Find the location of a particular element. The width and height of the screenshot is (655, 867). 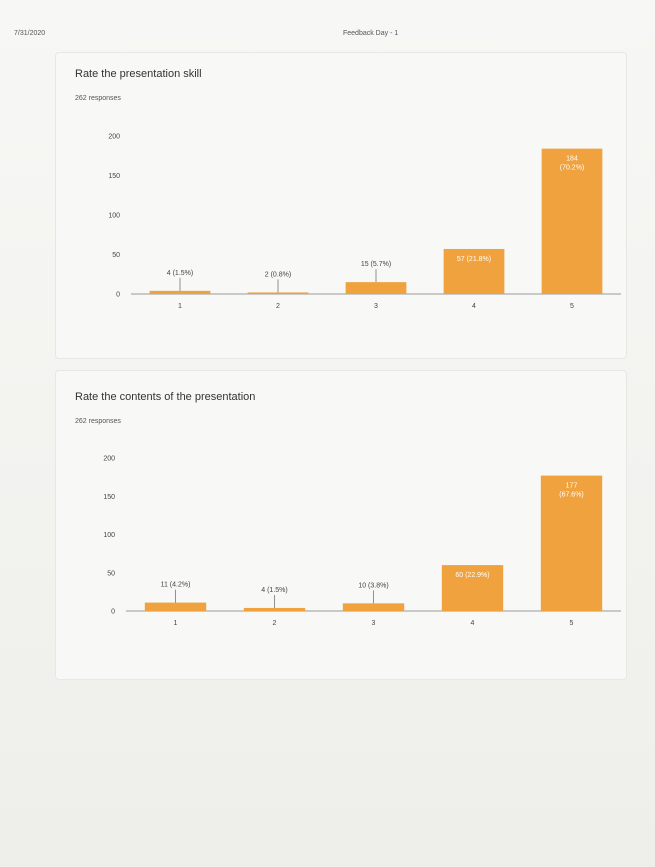

data-label: 11 (4.2%) is located at coordinates (176, 585).